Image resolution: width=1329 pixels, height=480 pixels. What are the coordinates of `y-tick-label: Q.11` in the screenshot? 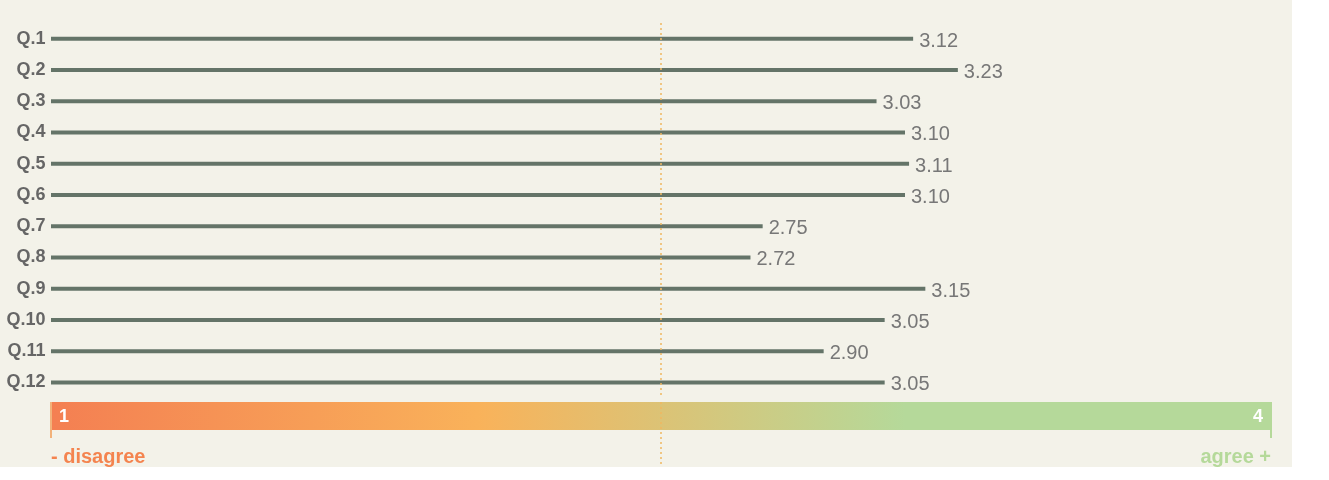 It's located at (26, 350).